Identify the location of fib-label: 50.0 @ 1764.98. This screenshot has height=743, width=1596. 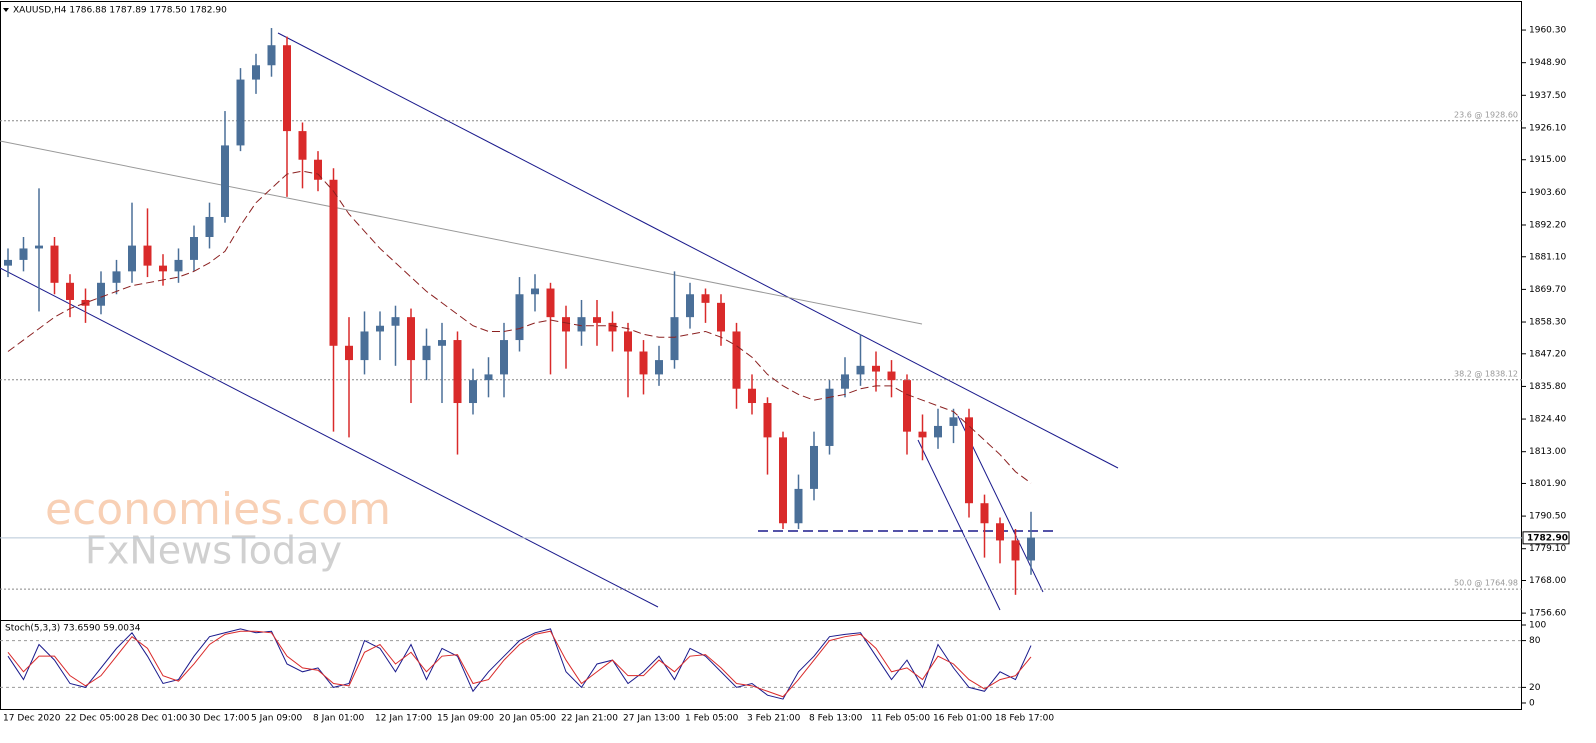
(1486, 583).